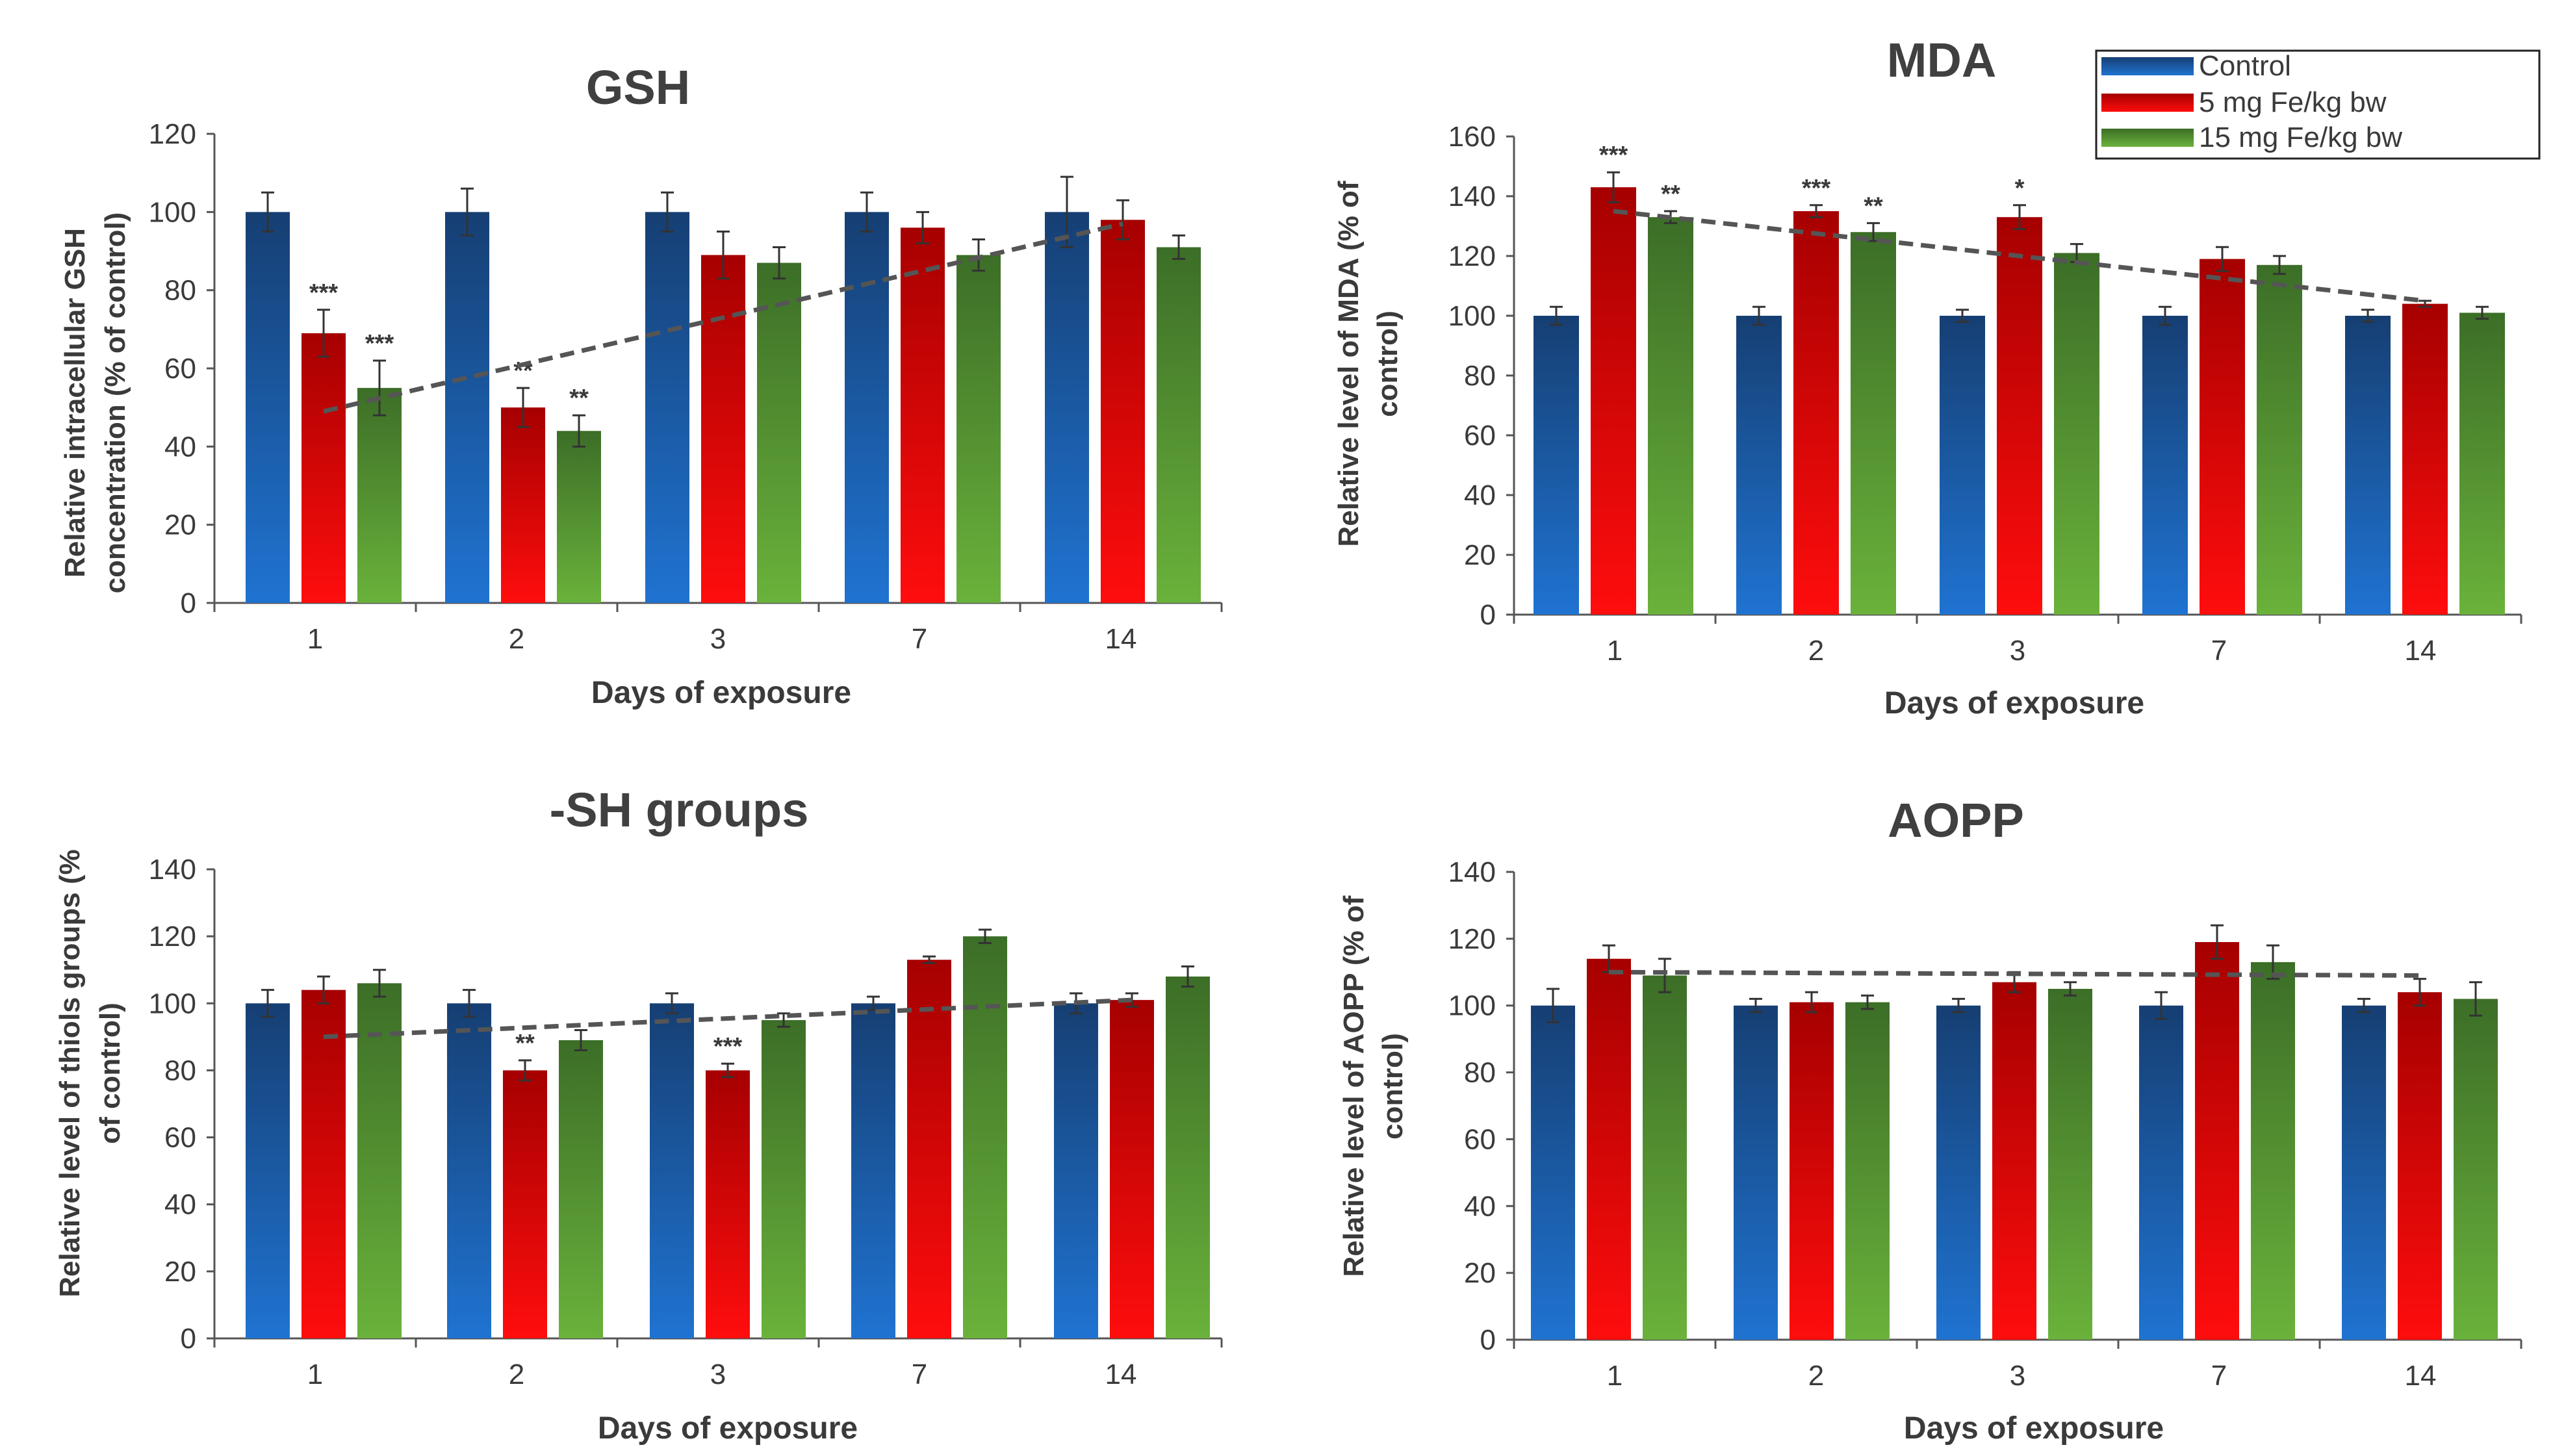  What do you see at coordinates (115, 403) in the screenshot?
I see `y-axis-label-line-2: concentration (% of control)` at bounding box center [115, 403].